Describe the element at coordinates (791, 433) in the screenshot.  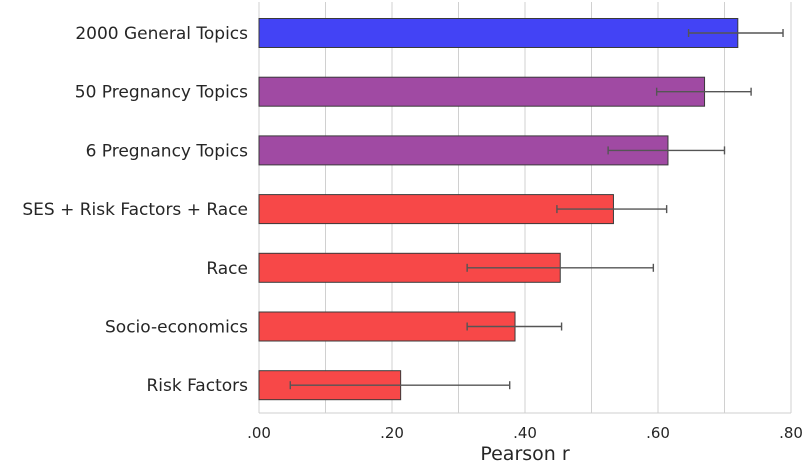
I see `x-tick-label: .80` at that location.